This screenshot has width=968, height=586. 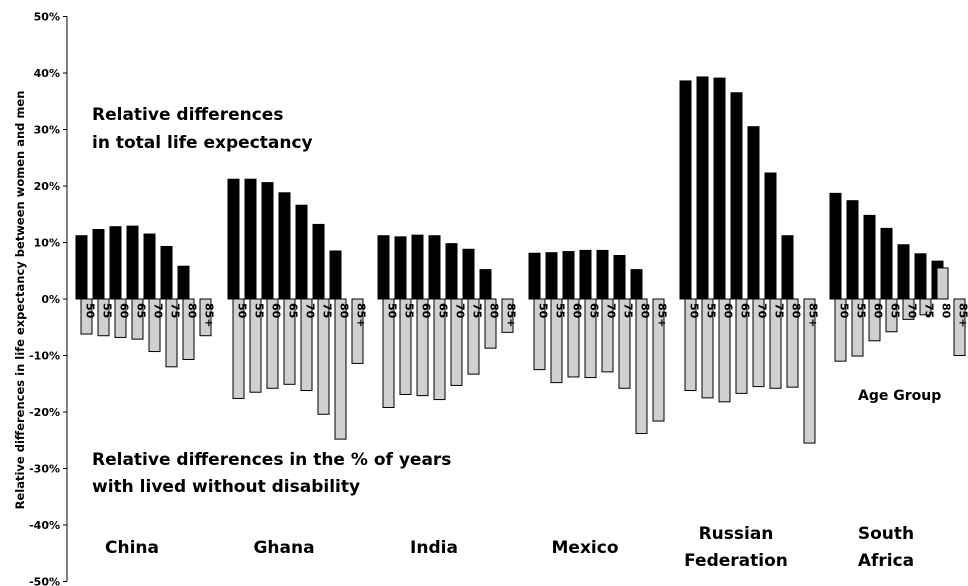 What do you see at coordinates (44, 412) in the screenshot?
I see `y-tick-label: -20%` at bounding box center [44, 412].